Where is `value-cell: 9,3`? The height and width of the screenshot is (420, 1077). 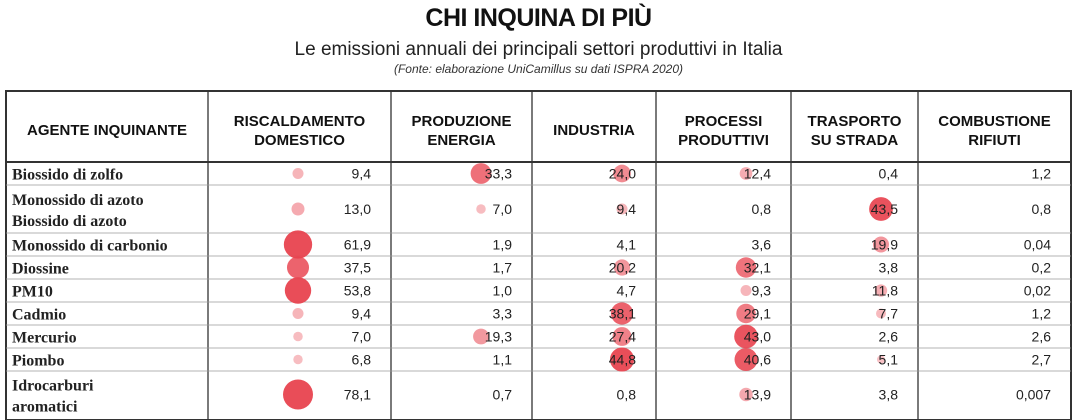
value-cell: 9,3 is located at coordinates (762, 291).